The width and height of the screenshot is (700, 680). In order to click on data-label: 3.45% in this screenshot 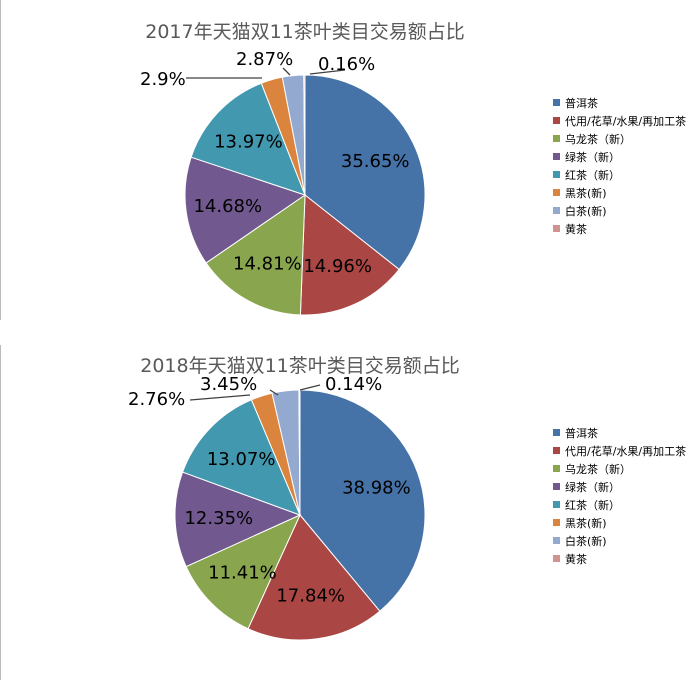, I will do `click(228, 384)`.